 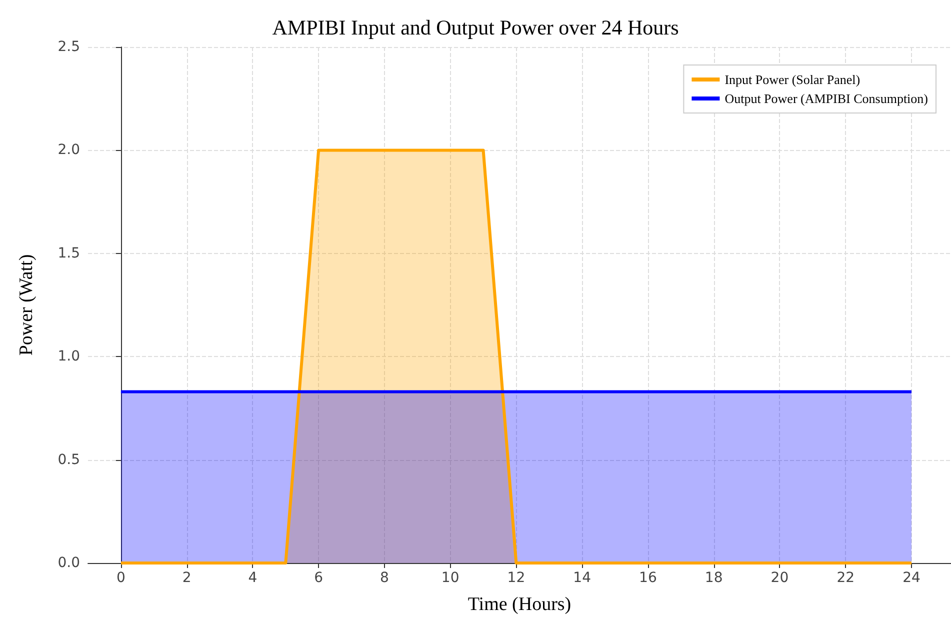 I want to click on x-tick-label: 8, so click(x=384, y=578).